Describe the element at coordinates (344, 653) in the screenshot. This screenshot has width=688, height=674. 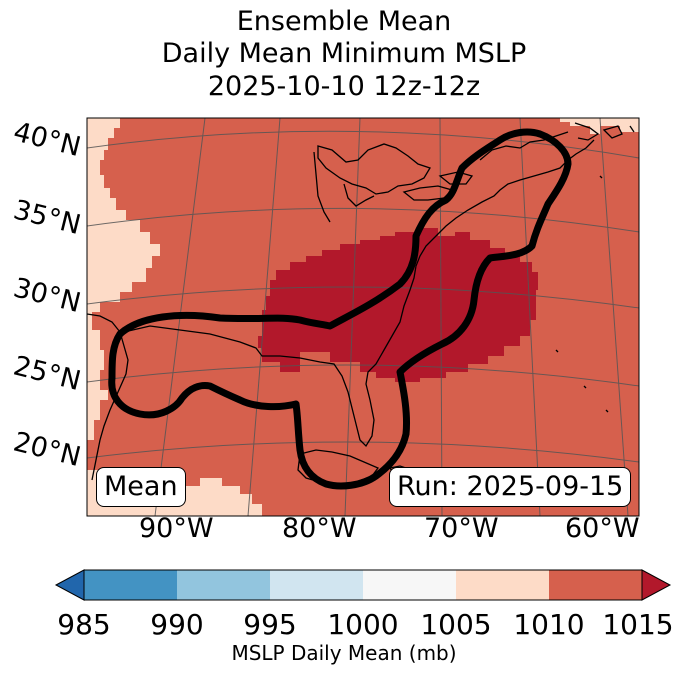
I see `colorbar-label: MSLP Daily Mean (mb)` at that location.